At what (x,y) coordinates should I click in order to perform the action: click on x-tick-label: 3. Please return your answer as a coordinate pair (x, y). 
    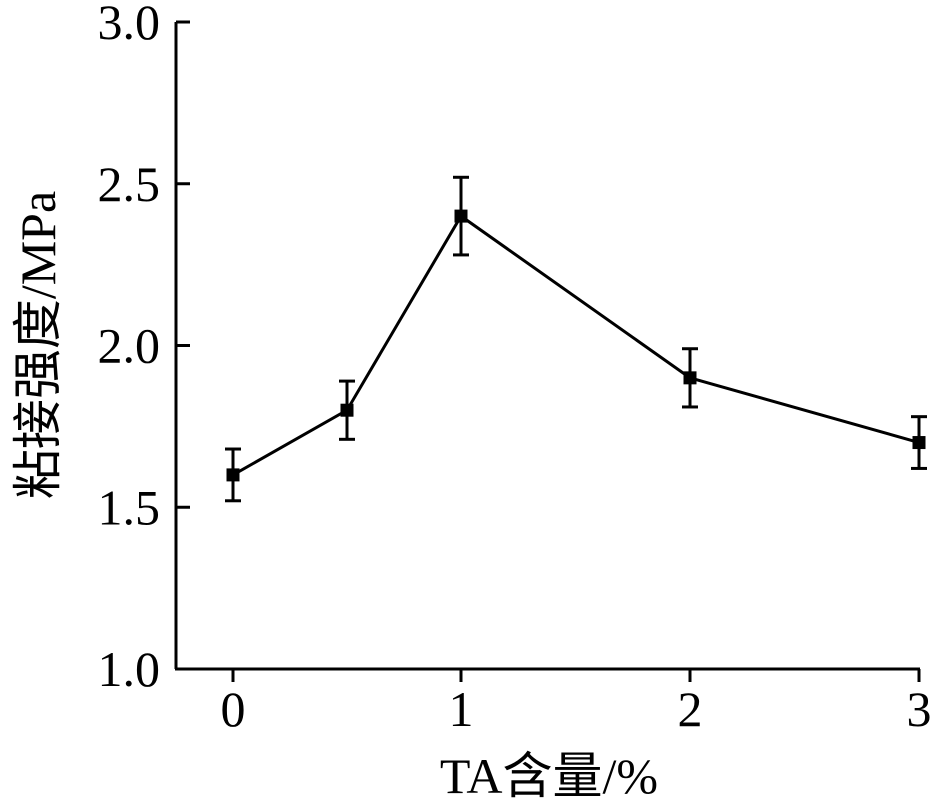
    Looking at the image, I should click on (919, 709).